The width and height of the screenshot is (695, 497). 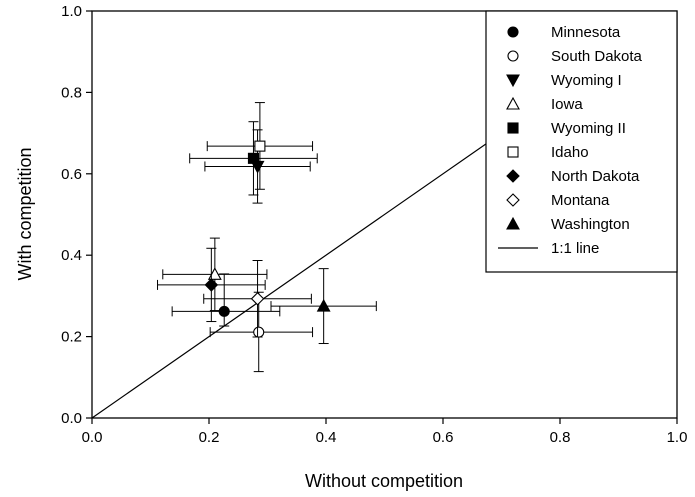 I want to click on legend-label-wyoming-i: Wyoming I, so click(x=586, y=80).